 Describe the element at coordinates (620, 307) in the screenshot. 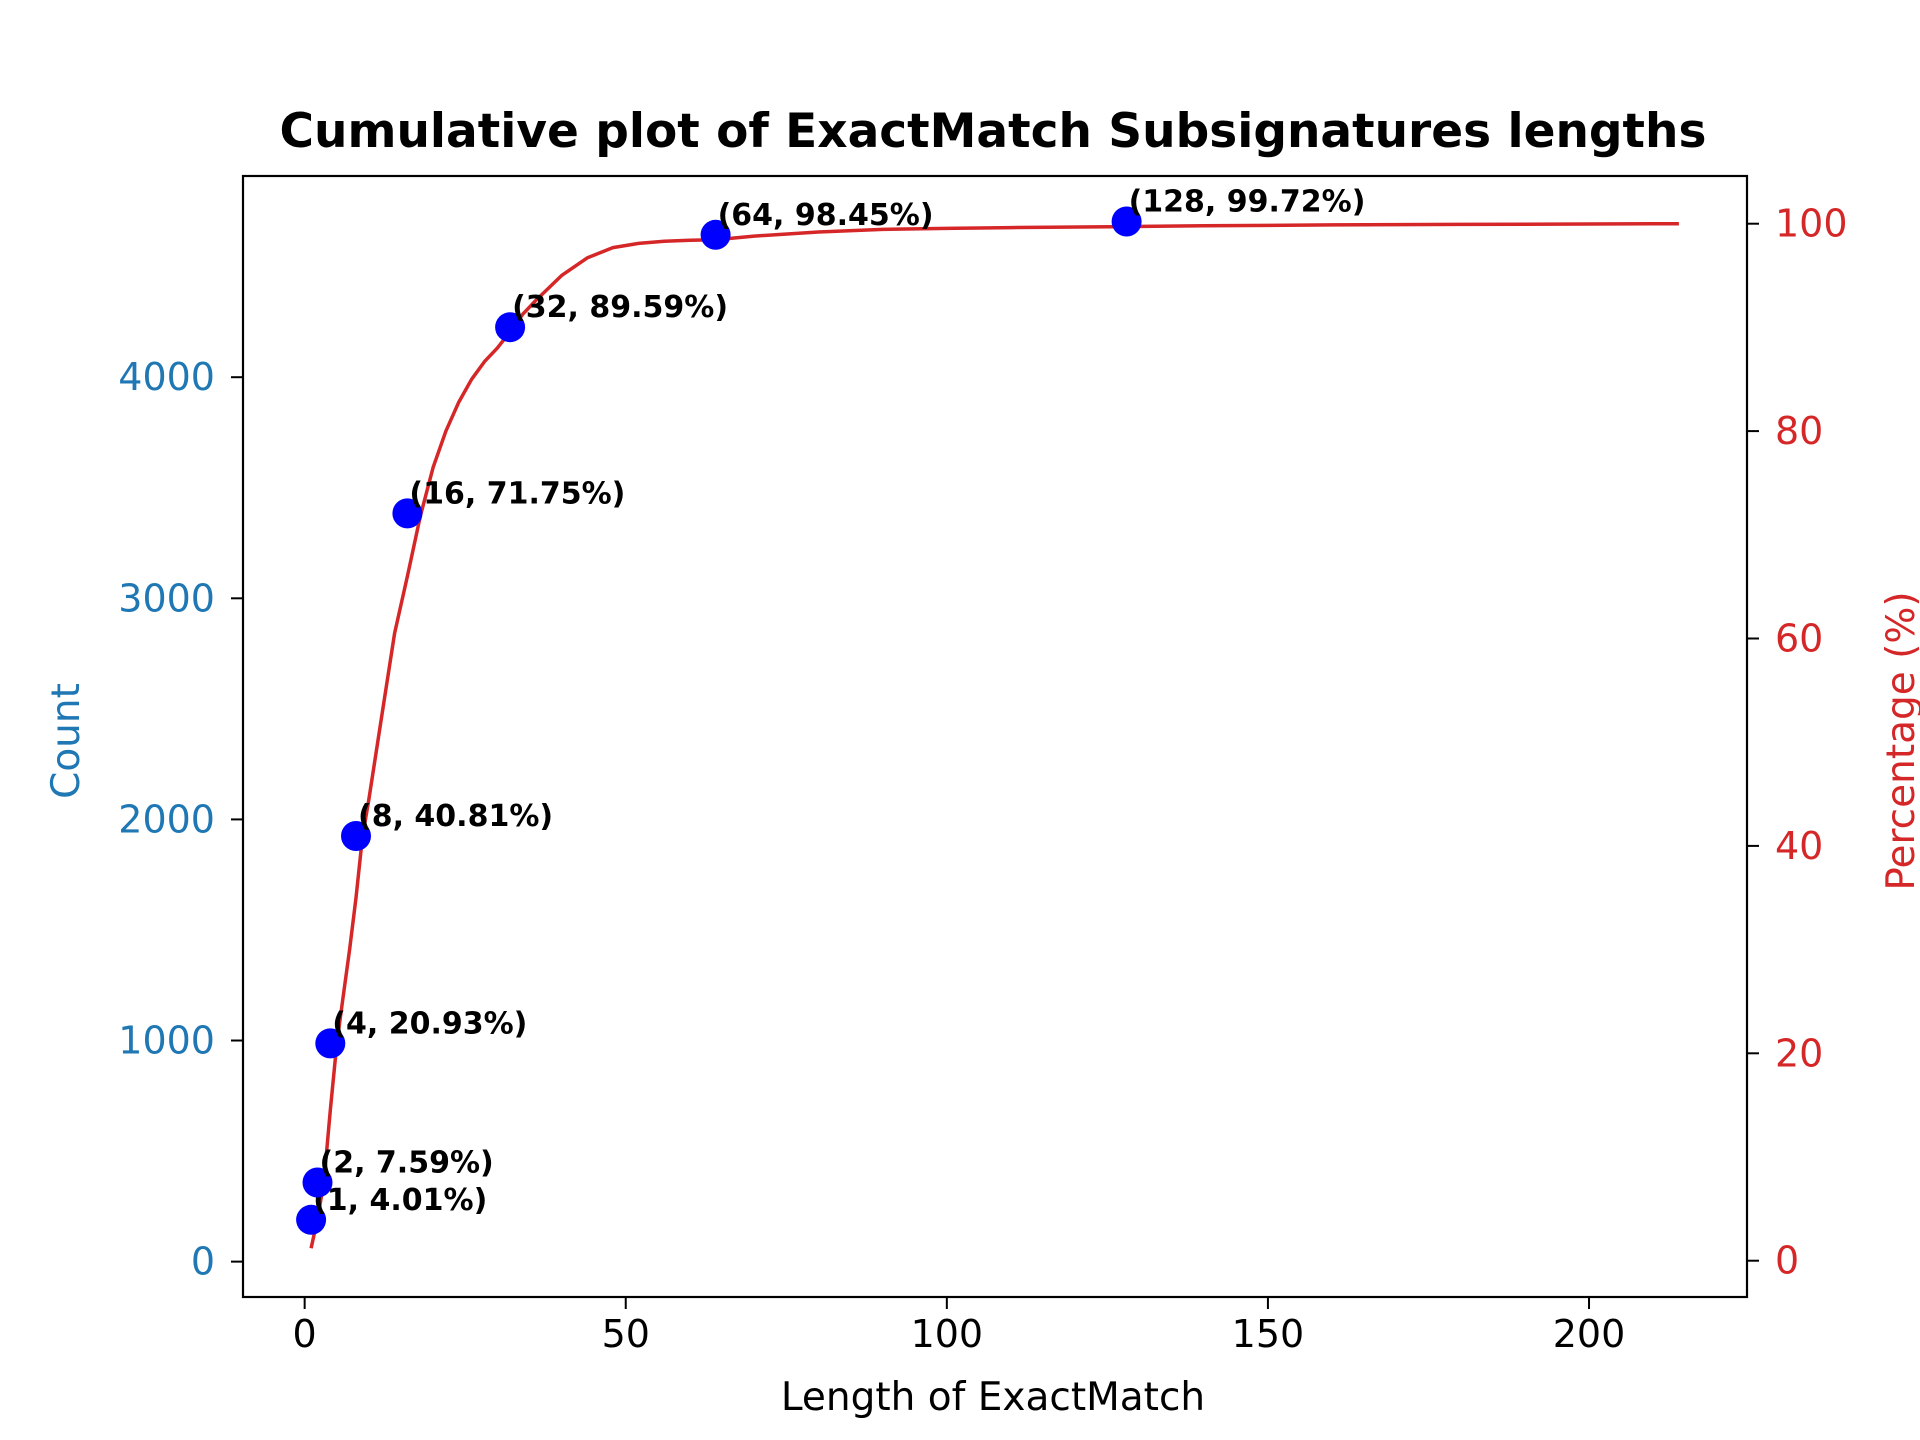

I see `data-point-label: (32, 89.59%)` at that location.